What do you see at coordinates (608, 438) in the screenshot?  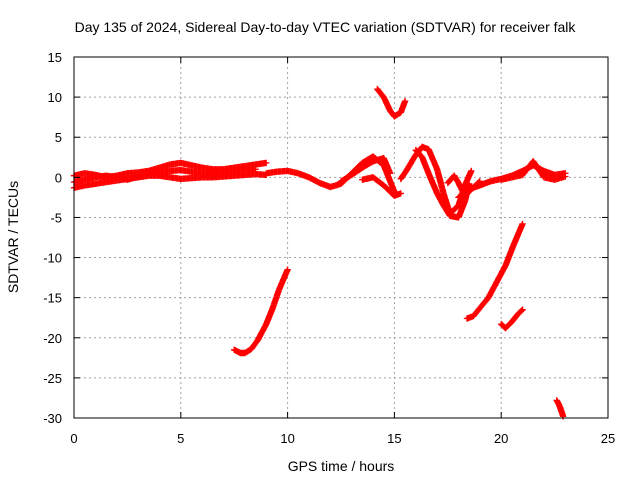 I see `x-tick-label: 25` at bounding box center [608, 438].